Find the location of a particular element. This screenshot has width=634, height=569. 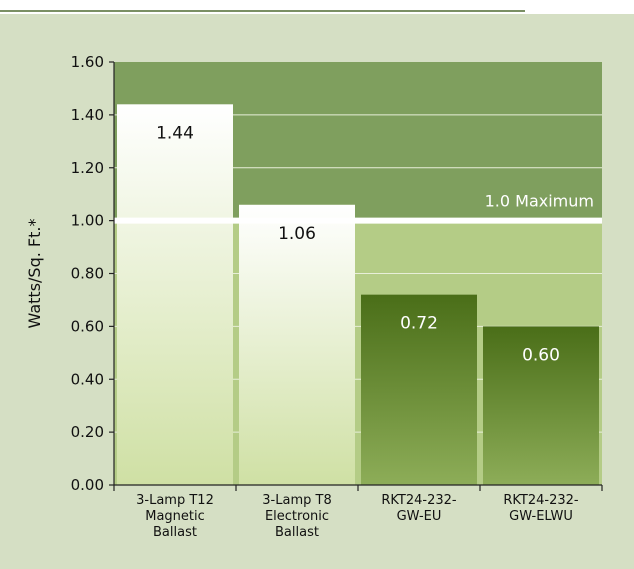

data-label-0: 1.44 is located at coordinates (175, 133).